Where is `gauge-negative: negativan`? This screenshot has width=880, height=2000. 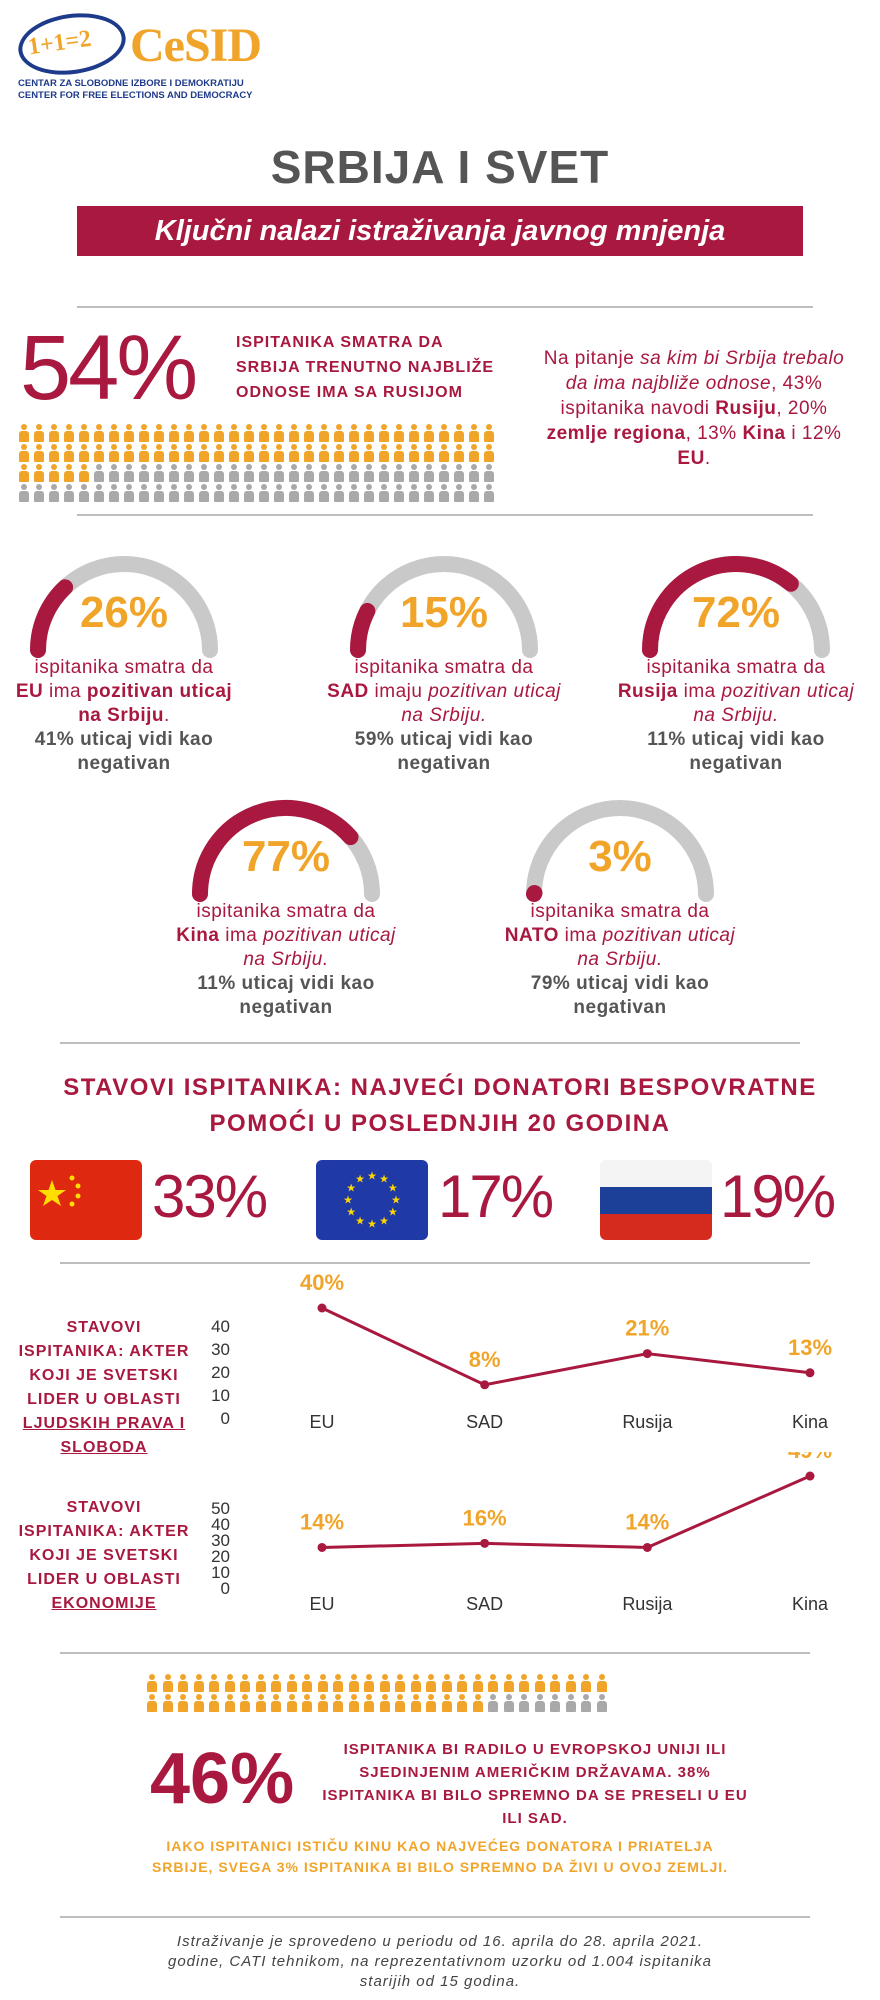 gauge-negative: negativan is located at coordinates (286, 1007).